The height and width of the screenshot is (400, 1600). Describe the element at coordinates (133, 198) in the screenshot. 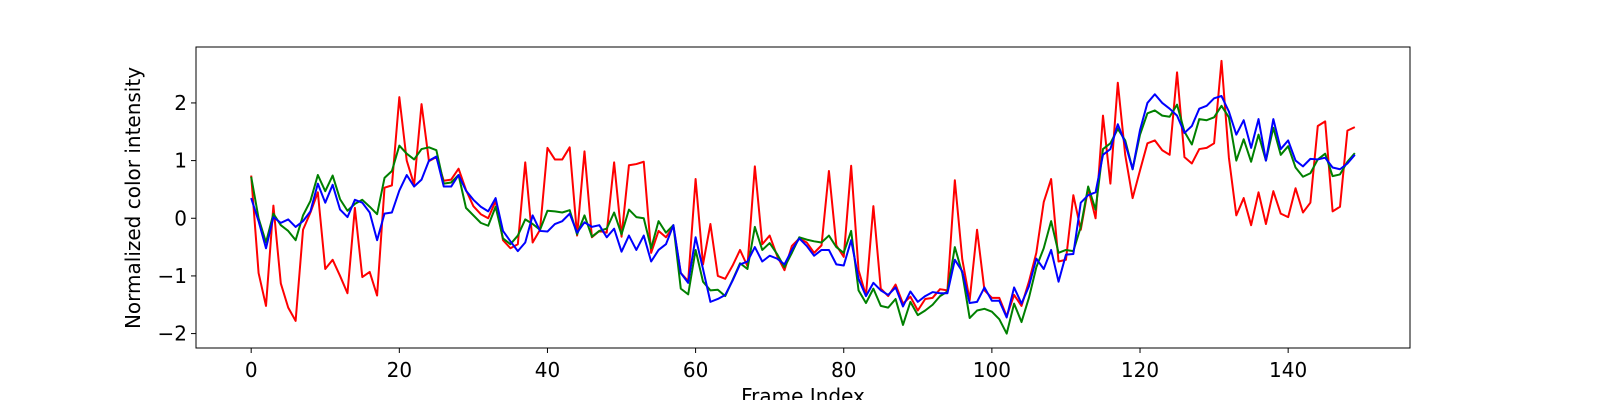

I see `y-axis-label: Normalized color intensity` at that location.